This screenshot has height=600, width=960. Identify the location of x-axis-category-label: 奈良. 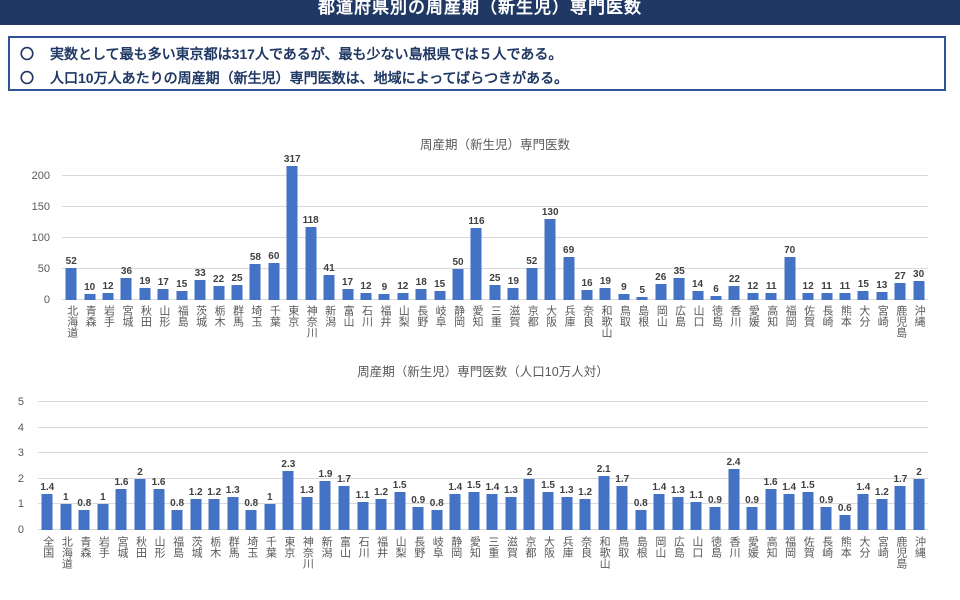
(585, 547).